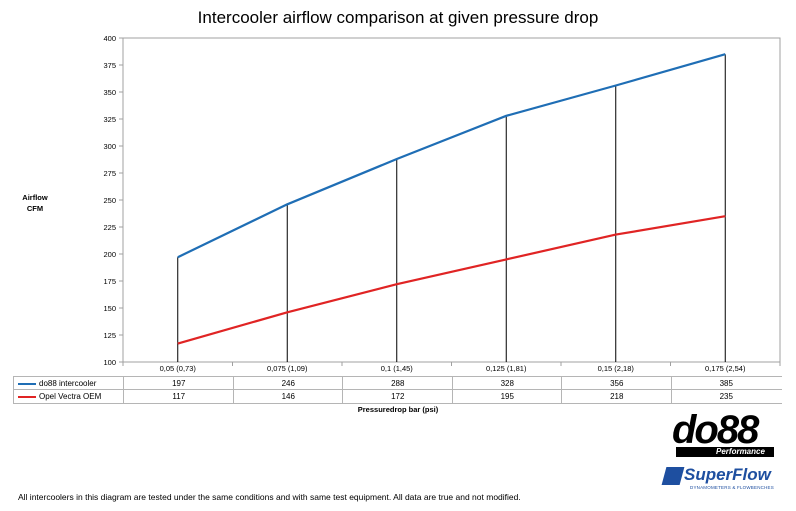 Image resolution: width=796 pixels, height=511 pixels. I want to click on y-tick-label: 100, so click(109, 362).